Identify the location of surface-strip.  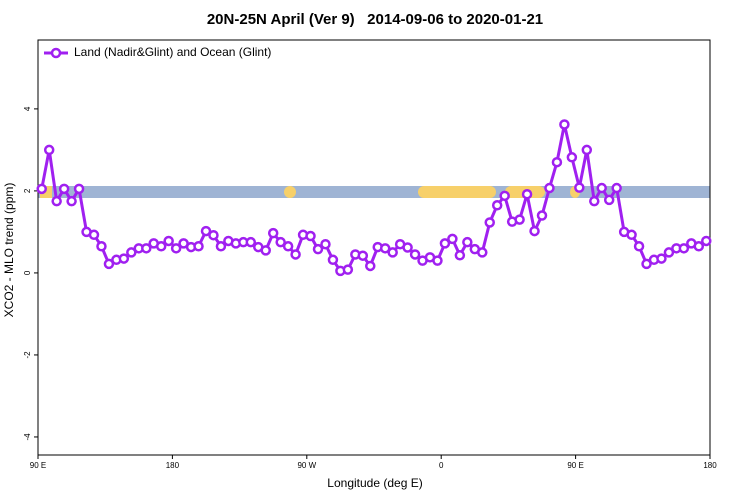
(374, 192).